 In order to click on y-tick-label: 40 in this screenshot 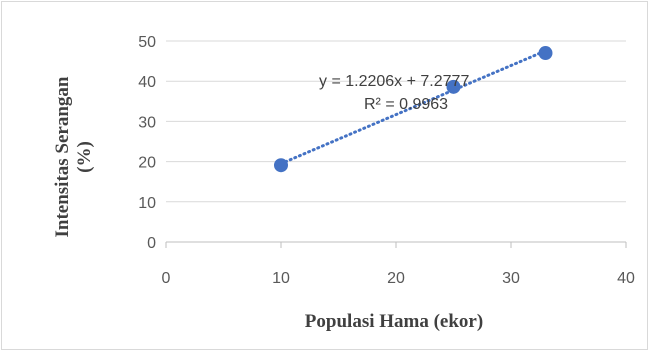, I will do `click(147, 82)`.